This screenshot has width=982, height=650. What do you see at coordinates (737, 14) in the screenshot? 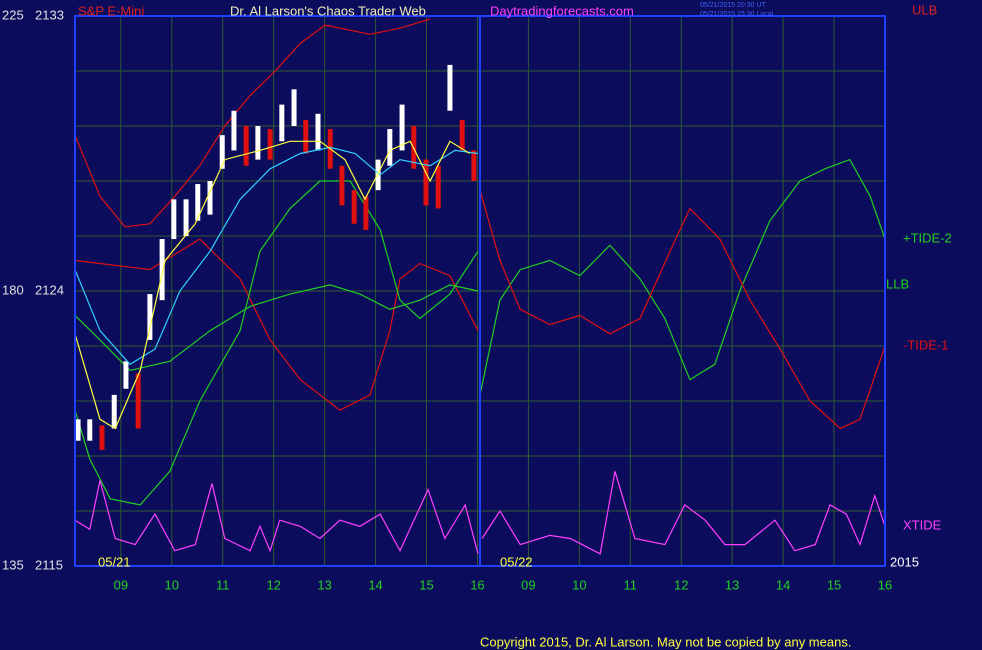
I see `timestamp: 05/21/2015 15:30 Local` at bounding box center [737, 14].